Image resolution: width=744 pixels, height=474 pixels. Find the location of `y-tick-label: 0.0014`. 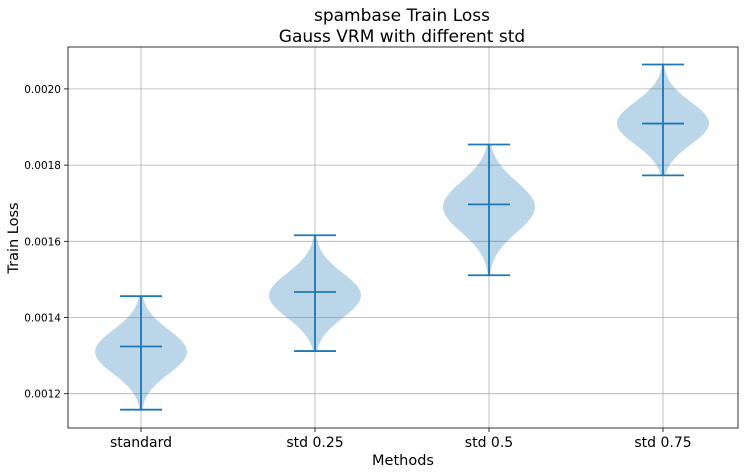

y-tick-label: 0.0014 is located at coordinates (42, 319).